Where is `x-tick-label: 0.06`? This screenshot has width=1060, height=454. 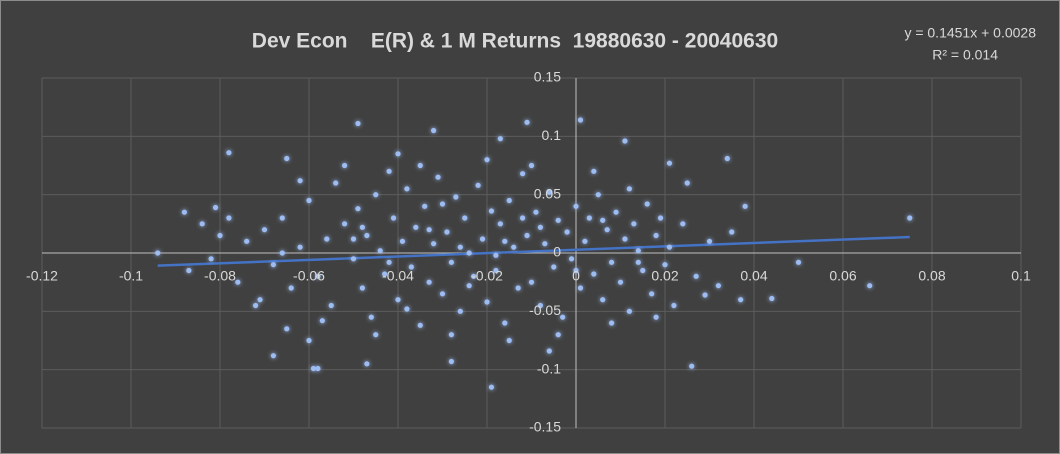 x-tick-label: 0.06 is located at coordinates (842, 276).